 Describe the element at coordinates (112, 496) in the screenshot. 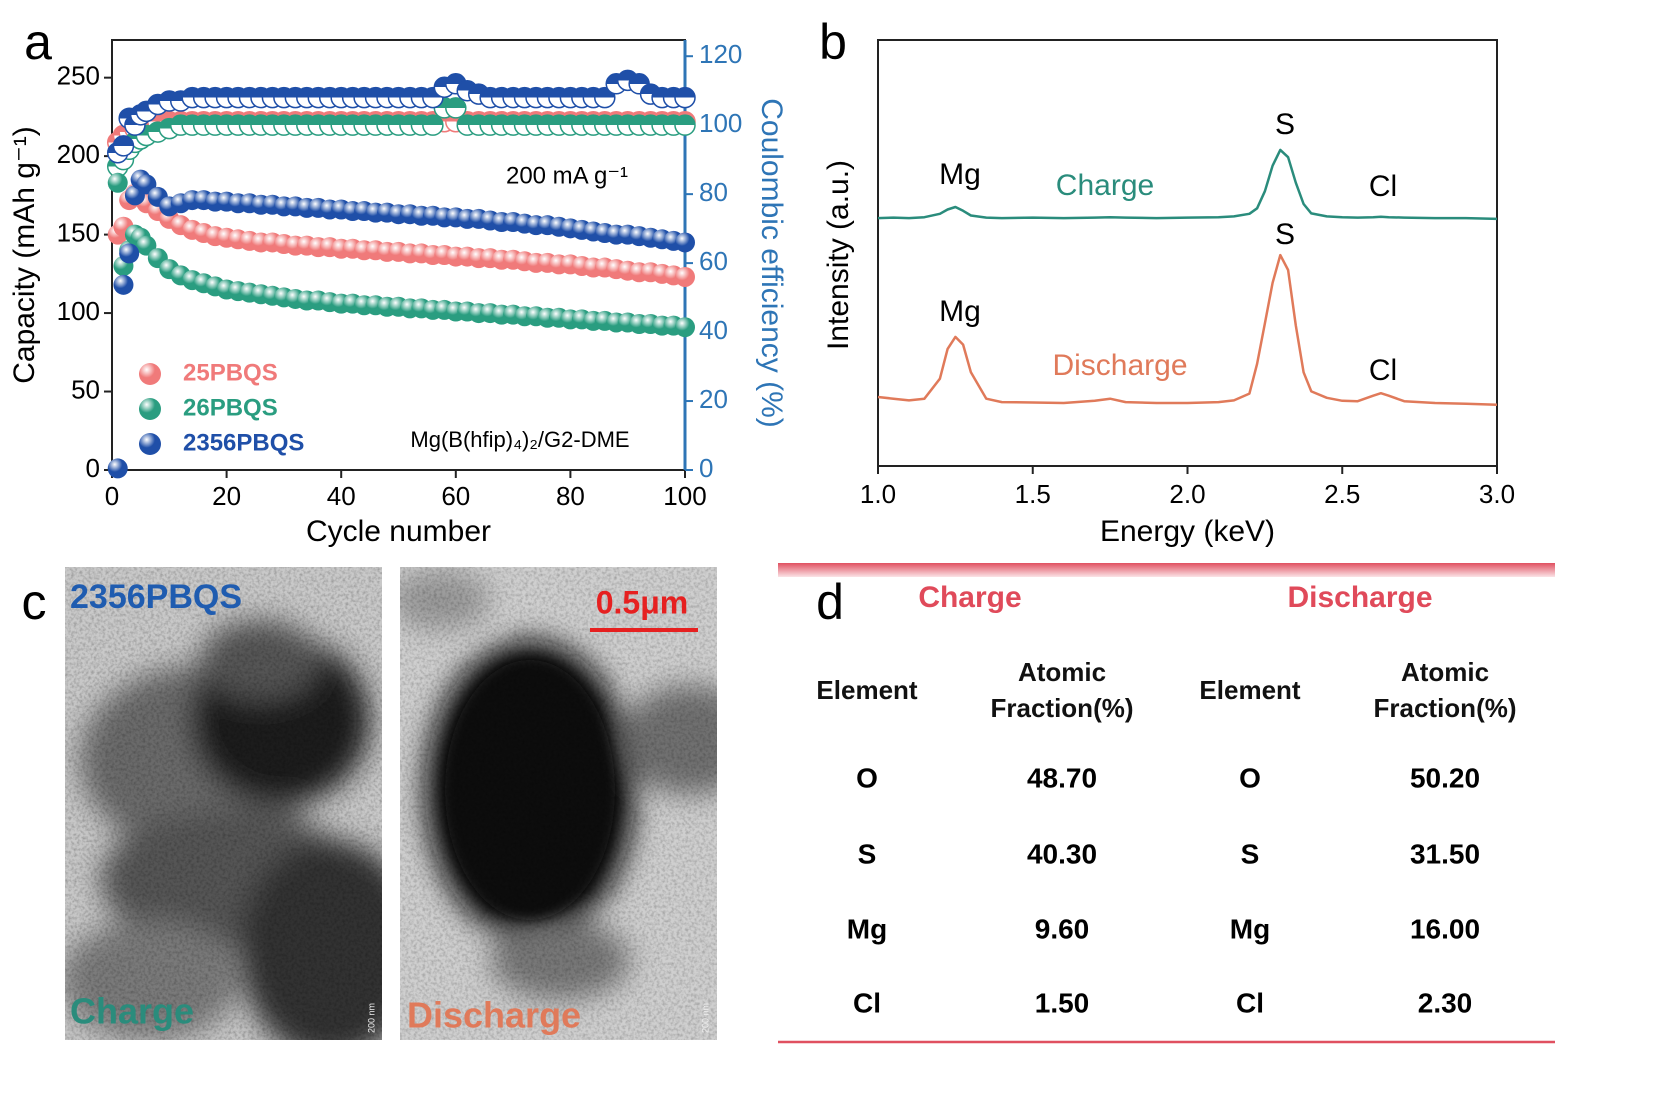

I see `x-tick-label: 0` at that location.